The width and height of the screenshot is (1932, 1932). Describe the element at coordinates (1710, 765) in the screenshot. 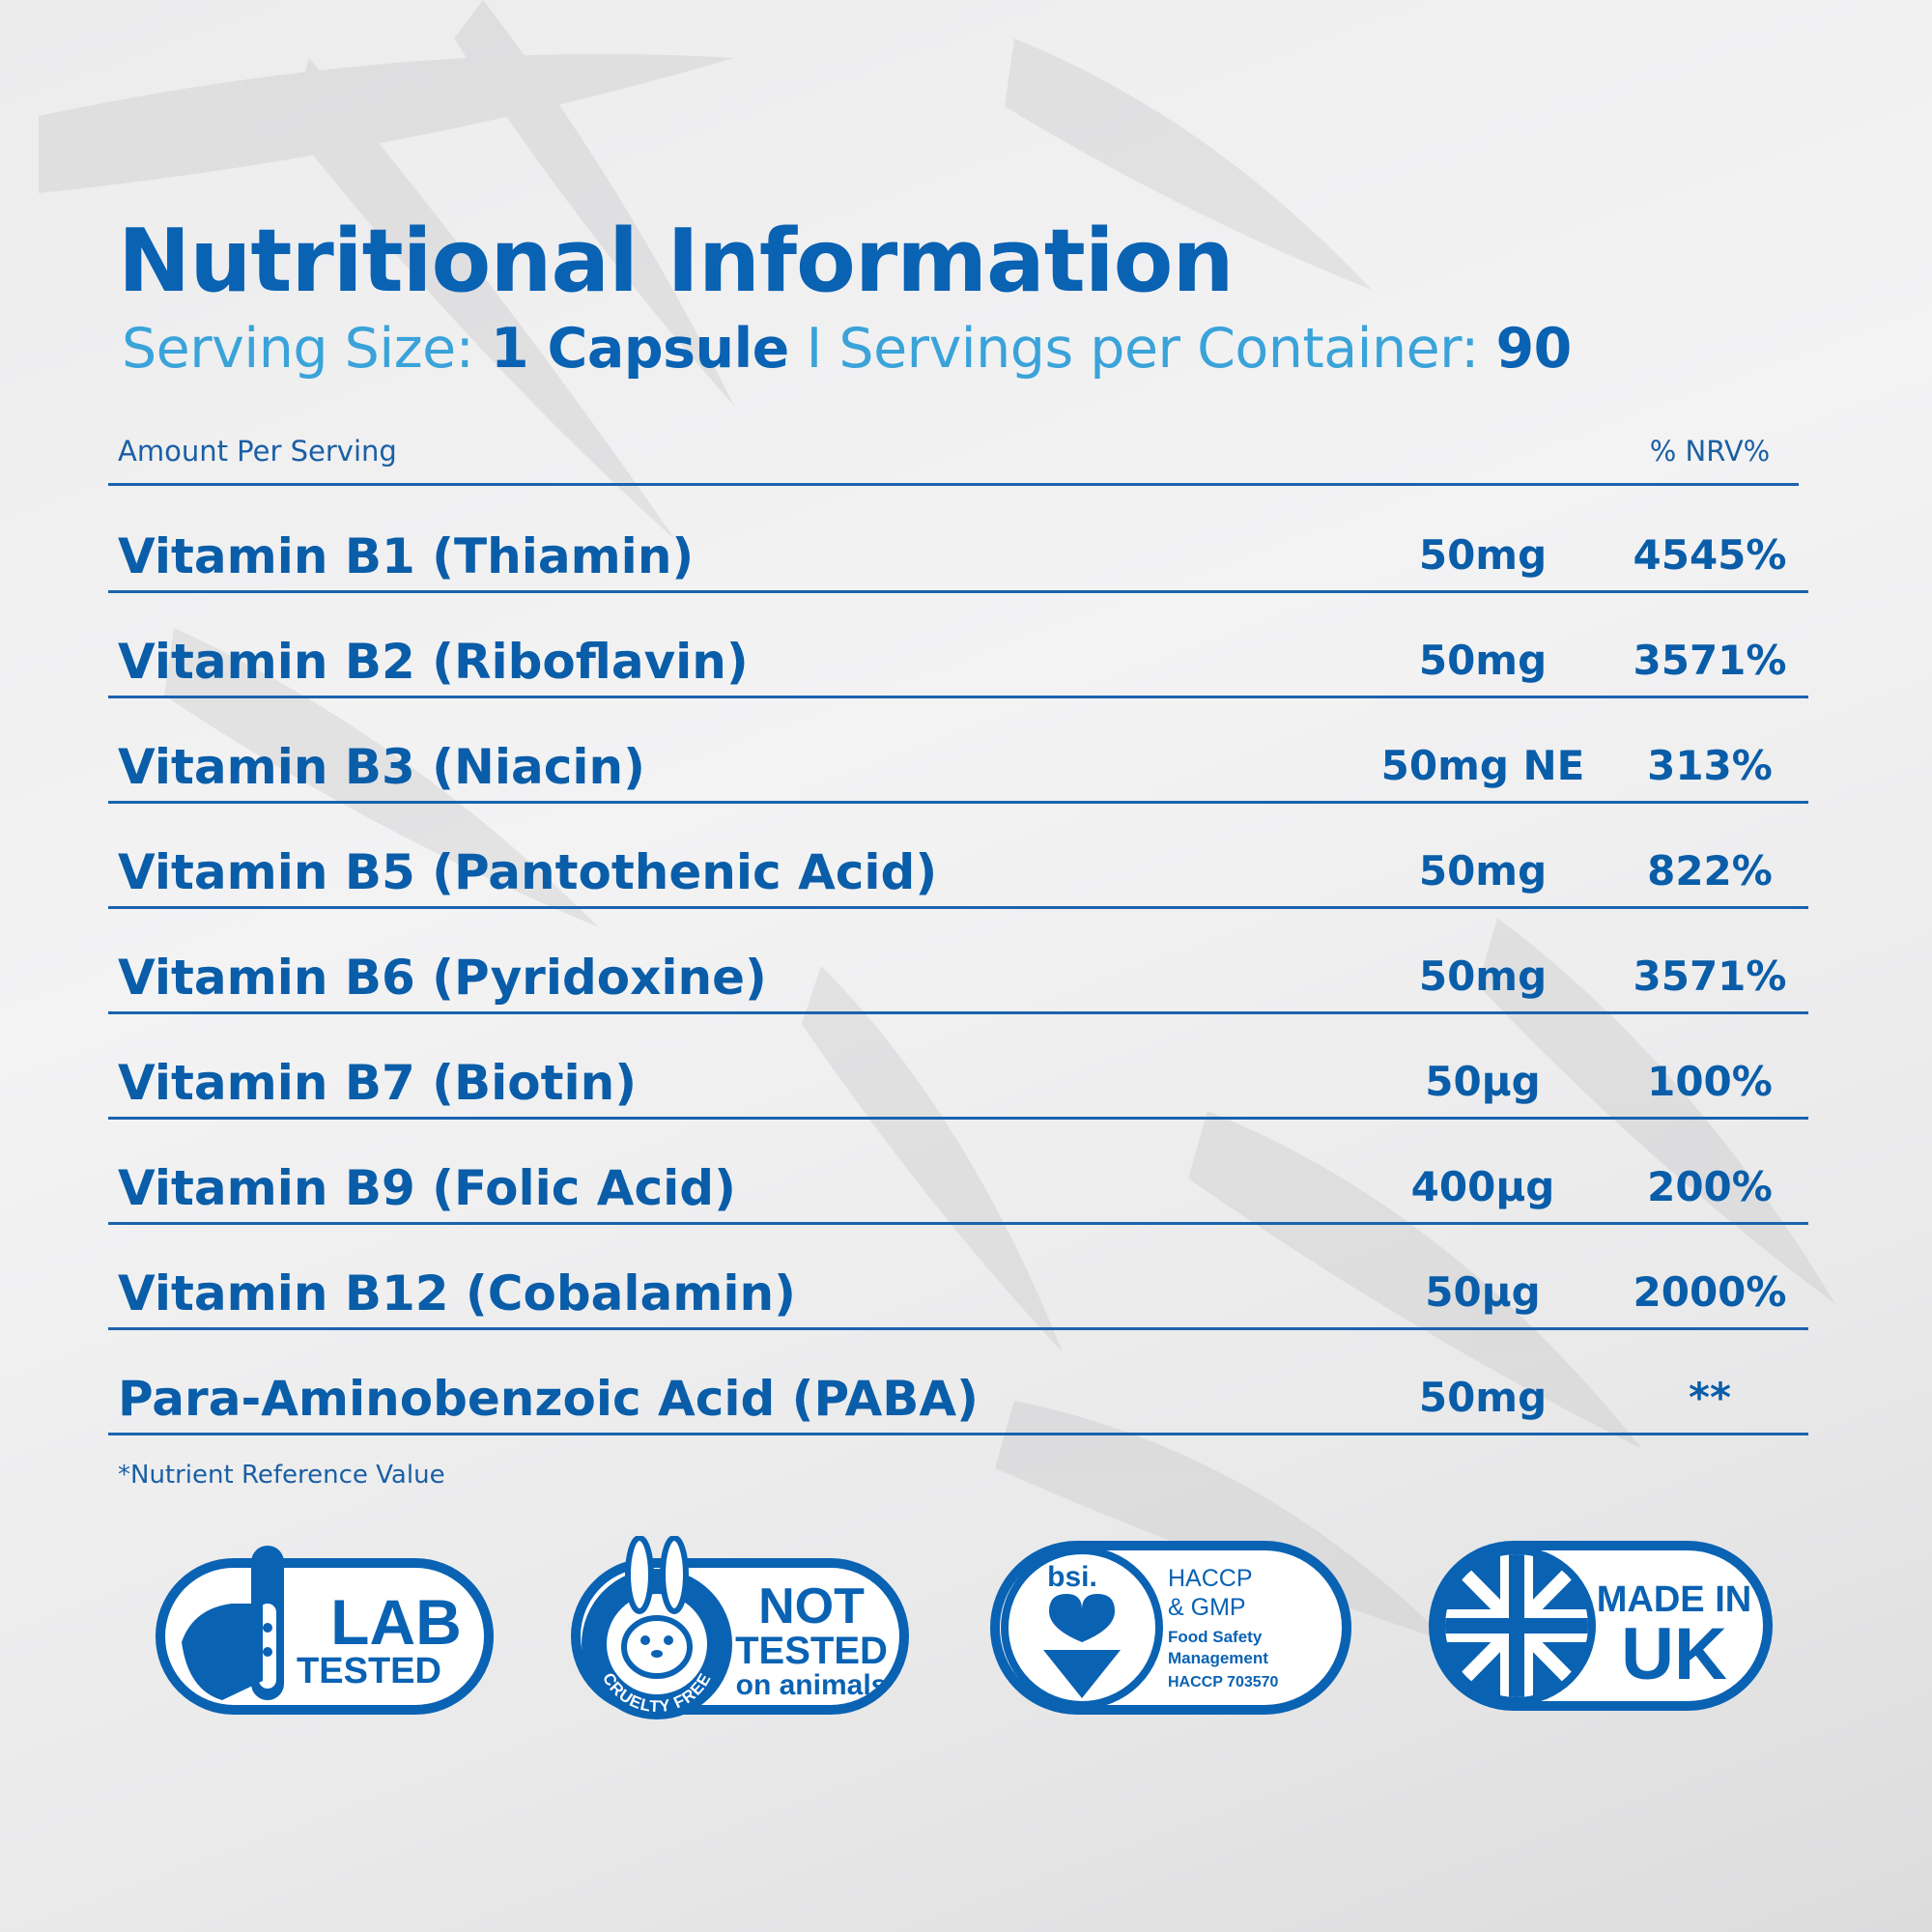

I see `nutrient-nrv: 313%` at that location.